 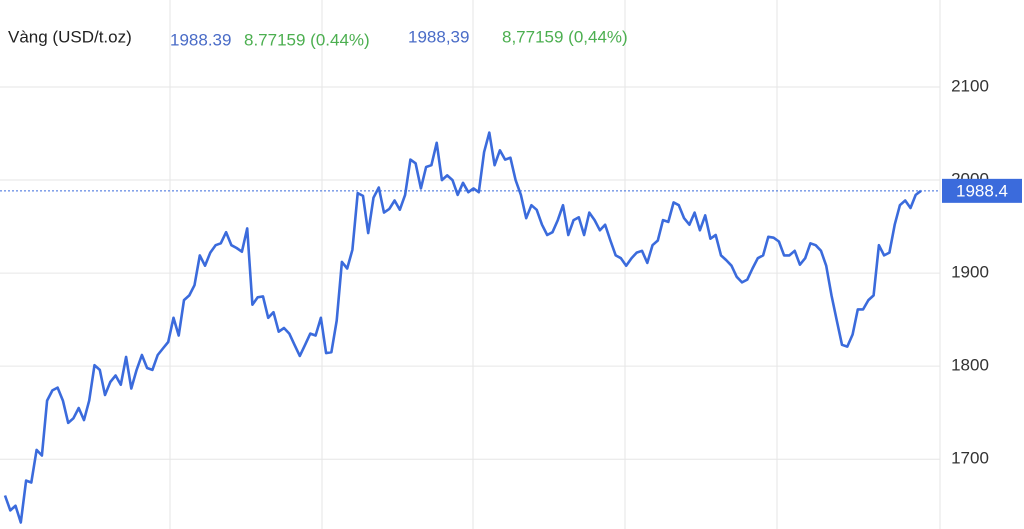 I want to click on instrument-title: Vàng (USD/t.oz), so click(x=70, y=36).